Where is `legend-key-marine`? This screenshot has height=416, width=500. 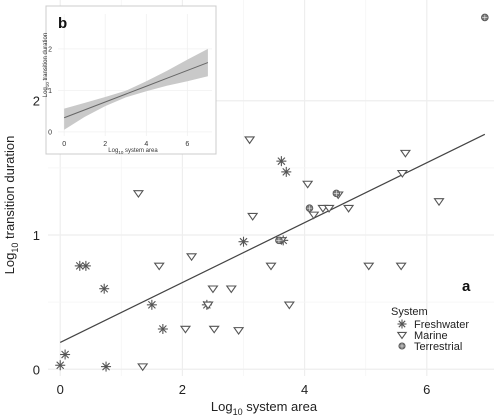
legend-key-marine is located at coordinates (402, 335).